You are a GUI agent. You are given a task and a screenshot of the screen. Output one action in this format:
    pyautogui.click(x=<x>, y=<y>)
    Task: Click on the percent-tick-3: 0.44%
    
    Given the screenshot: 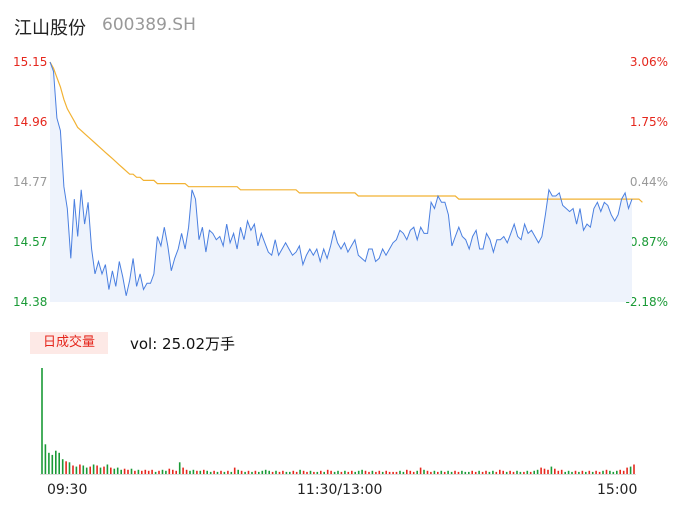 What is the action you would take?
    pyautogui.click(x=648, y=182)
    